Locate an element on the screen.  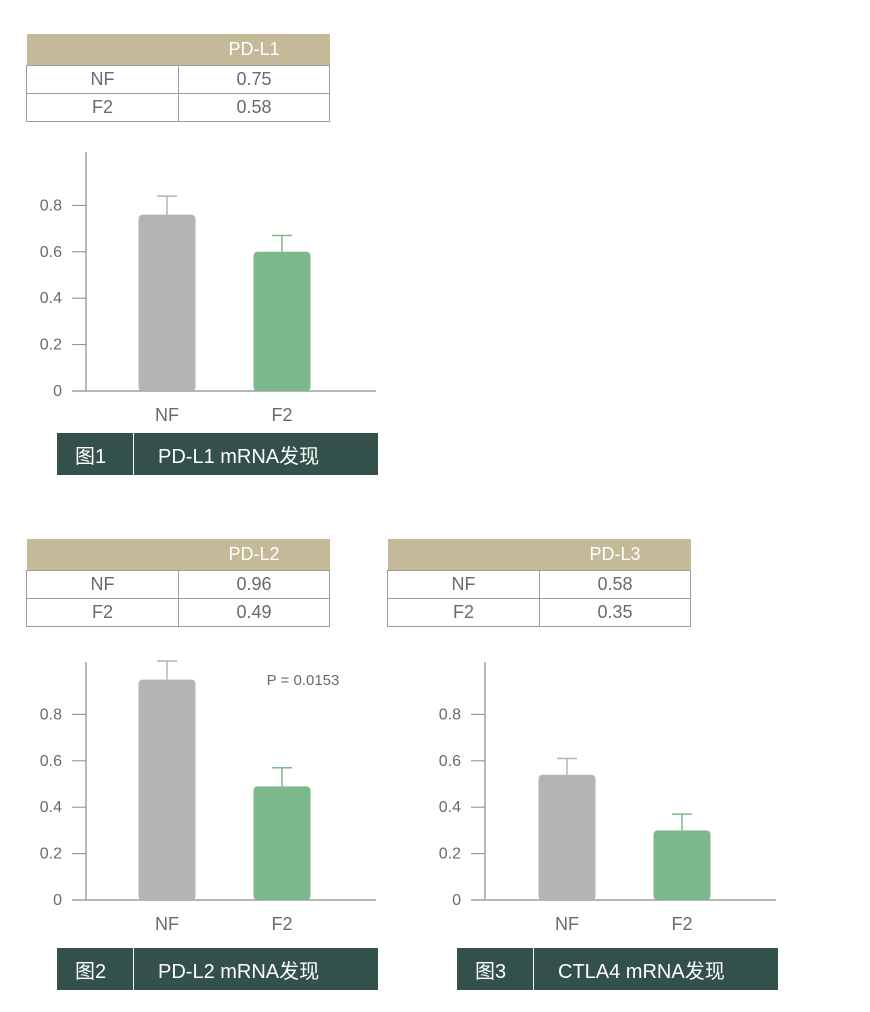
table-header: PD-L3 is located at coordinates (615, 555).